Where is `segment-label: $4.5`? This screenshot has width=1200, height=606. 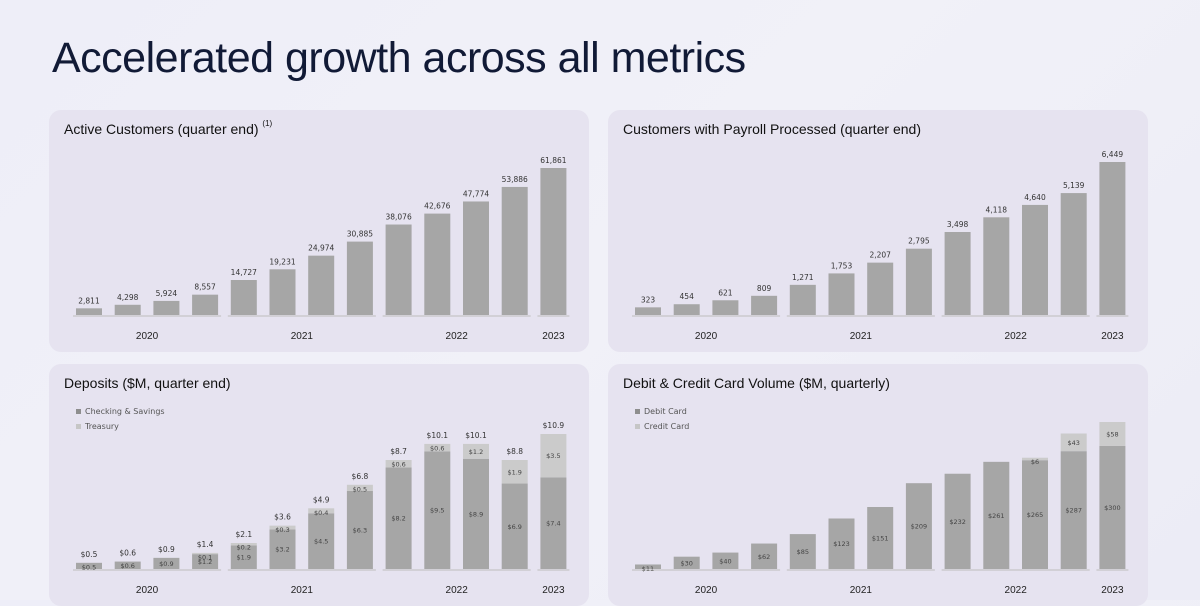 segment-label: $4.5 is located at coordinates (321, 542).